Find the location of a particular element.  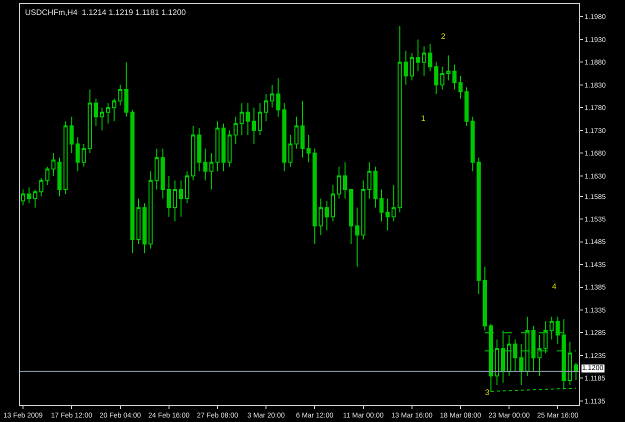

annotation: 2 is located at coordinates (443, 36).